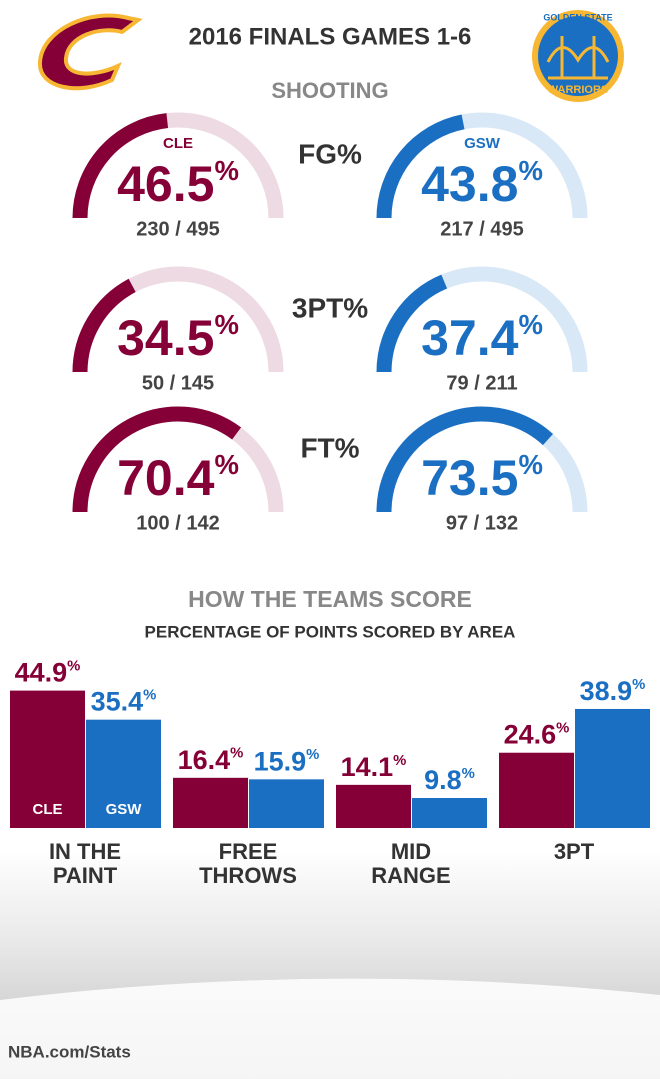 This screenshot has width=660, height=1079. Describe the element at coordinates (482, 337) in the screenshot. I see `value-label: 37.4%` at that location.